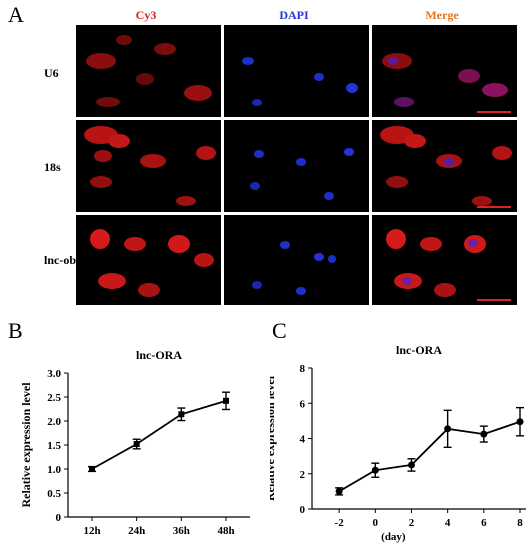  Describe the element at coordinates (54, 398) in the screenshot. I see `y-tick-label: 2.5` at that location.